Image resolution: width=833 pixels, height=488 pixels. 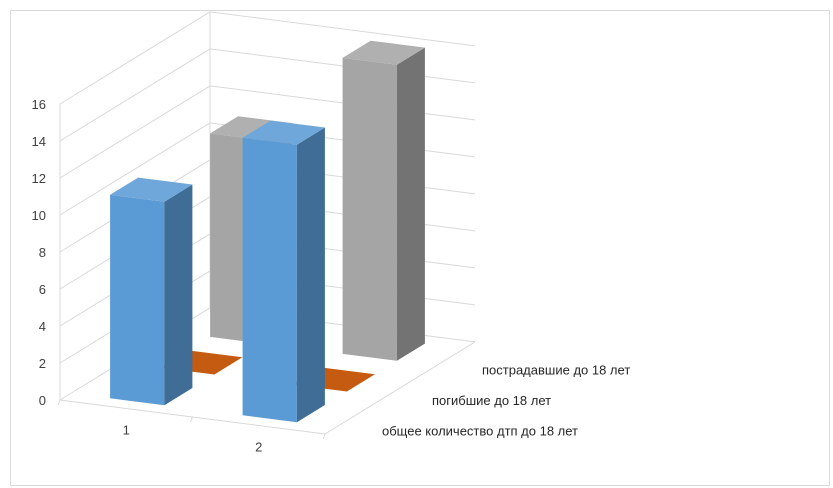 What do you see at coordinates (42, 252) in the screenshot?
I see `y-tick-label: 8` at bounding box center [42, 252].